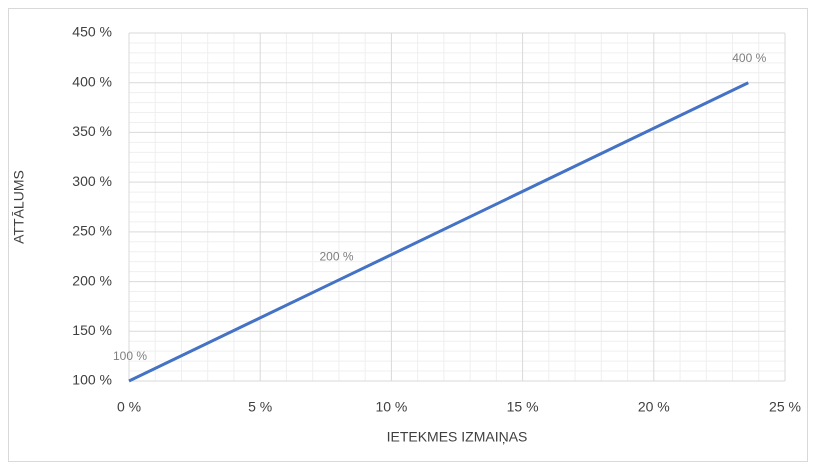 This screenshot has width=817, height=470. Describe the element at coordinates (260, 407) in the screenshot. I see `x-tick-label: 5 %` at that location.